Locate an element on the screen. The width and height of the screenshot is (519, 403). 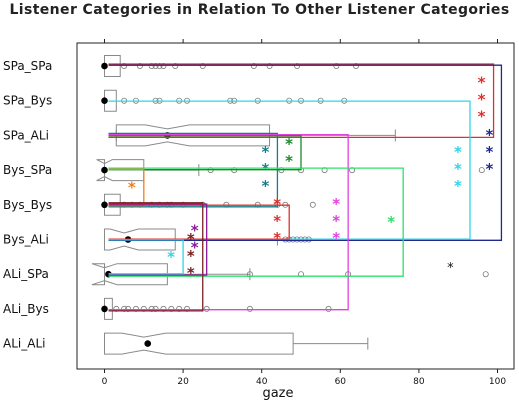
category-label: SPa_SPa is located at coordinates (27, 66).